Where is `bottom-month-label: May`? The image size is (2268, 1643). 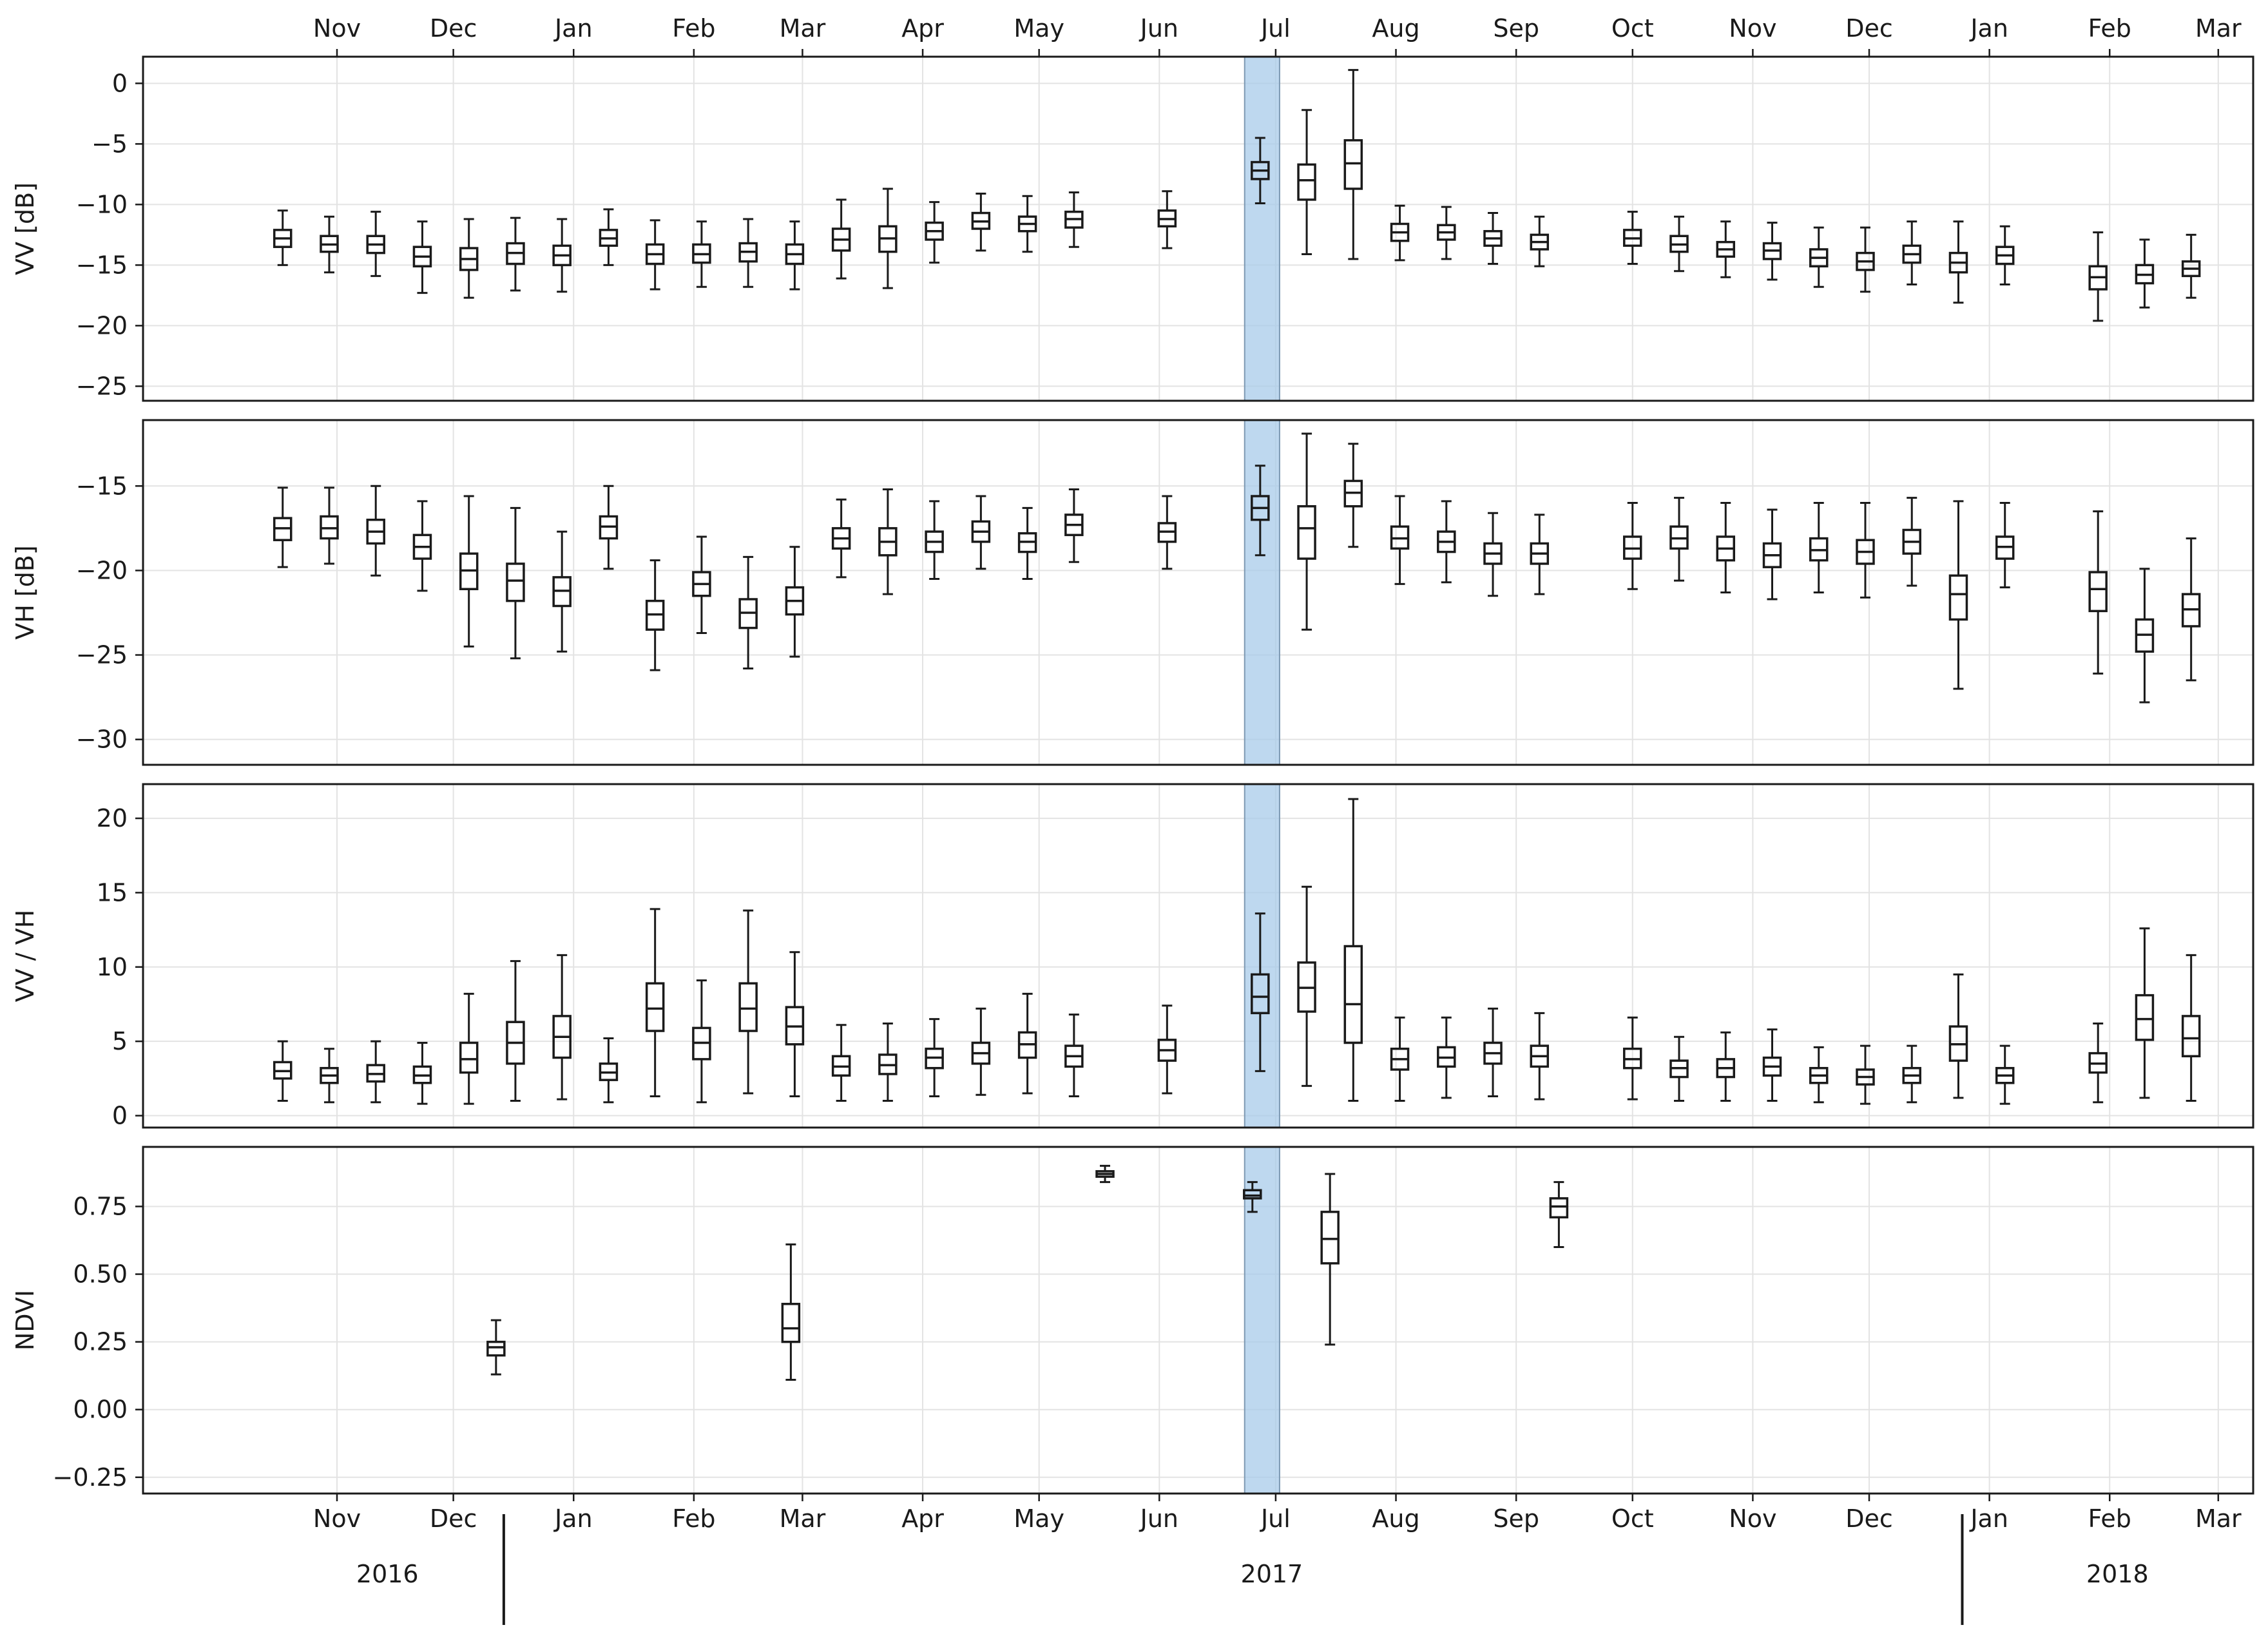 bottom-month-label: May is located at coordinates (1039, 1518).